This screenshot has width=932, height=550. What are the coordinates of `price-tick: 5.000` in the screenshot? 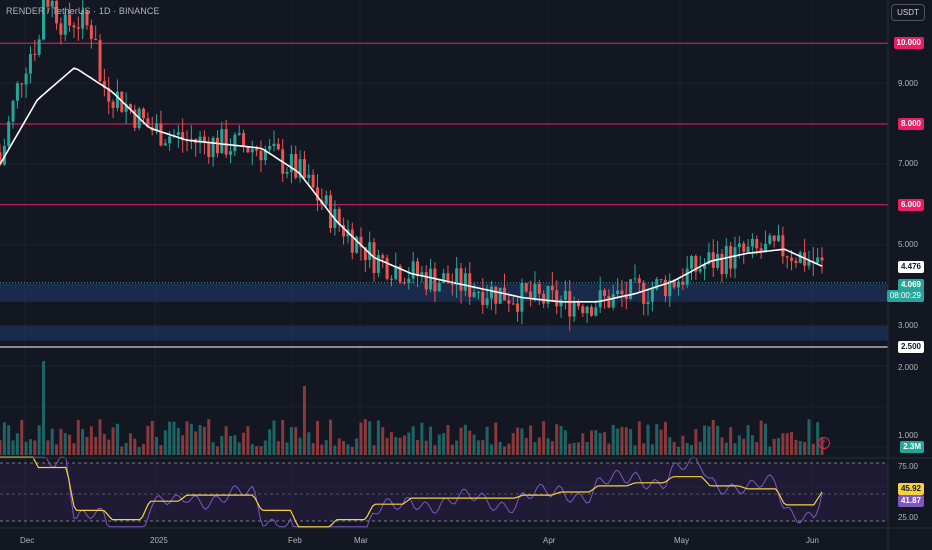 It's located at (907, 244).